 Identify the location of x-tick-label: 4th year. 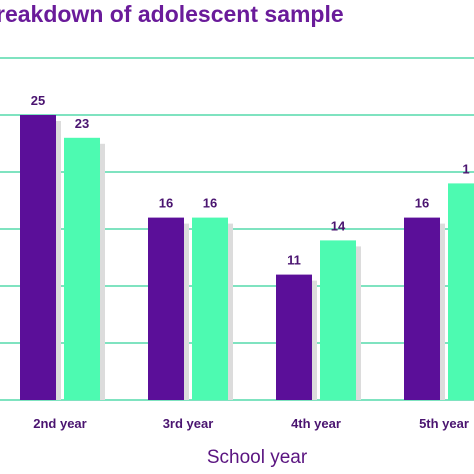
(316, 423).